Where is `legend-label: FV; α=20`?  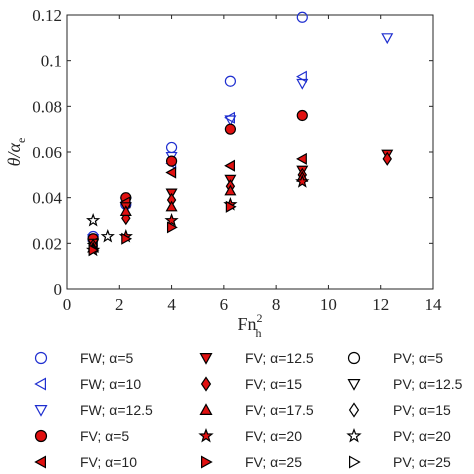 legend-label: FV; α=20 is located at coordinates (273, 436).